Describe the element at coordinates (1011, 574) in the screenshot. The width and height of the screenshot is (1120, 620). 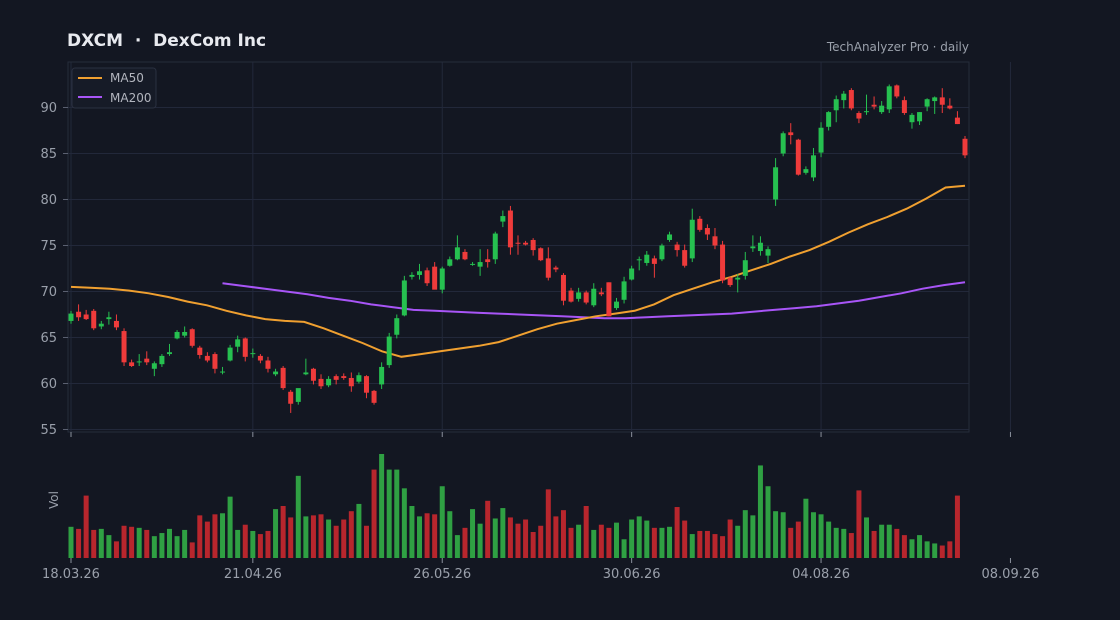
I see `x-tick-label: 08.09.26` at that location.